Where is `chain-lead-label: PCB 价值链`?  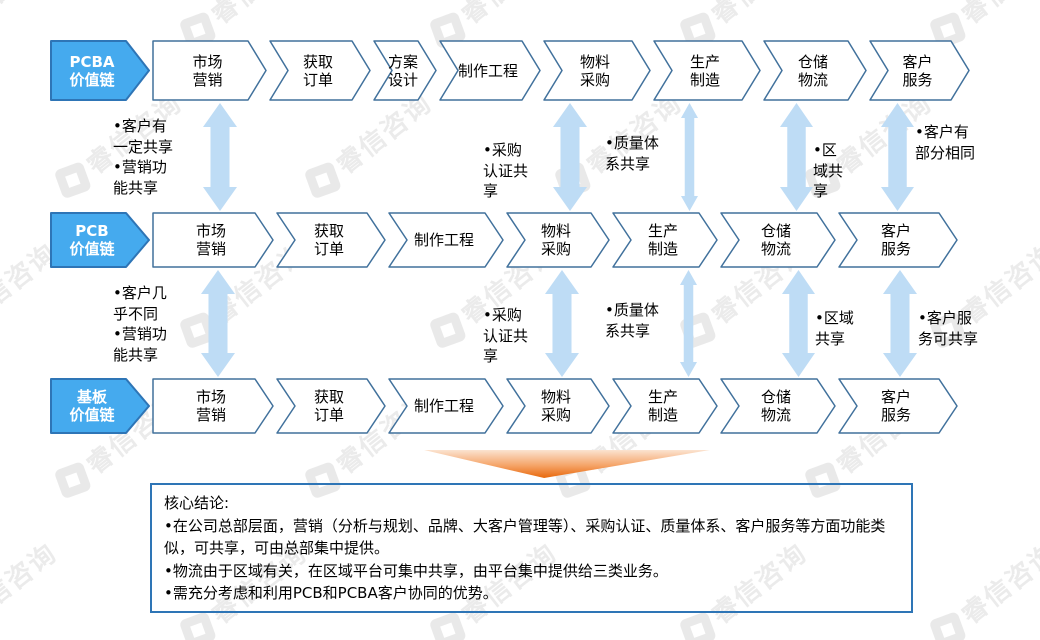
chain-lead-label: PCB 价值链 is located at coordinates (92, 240).